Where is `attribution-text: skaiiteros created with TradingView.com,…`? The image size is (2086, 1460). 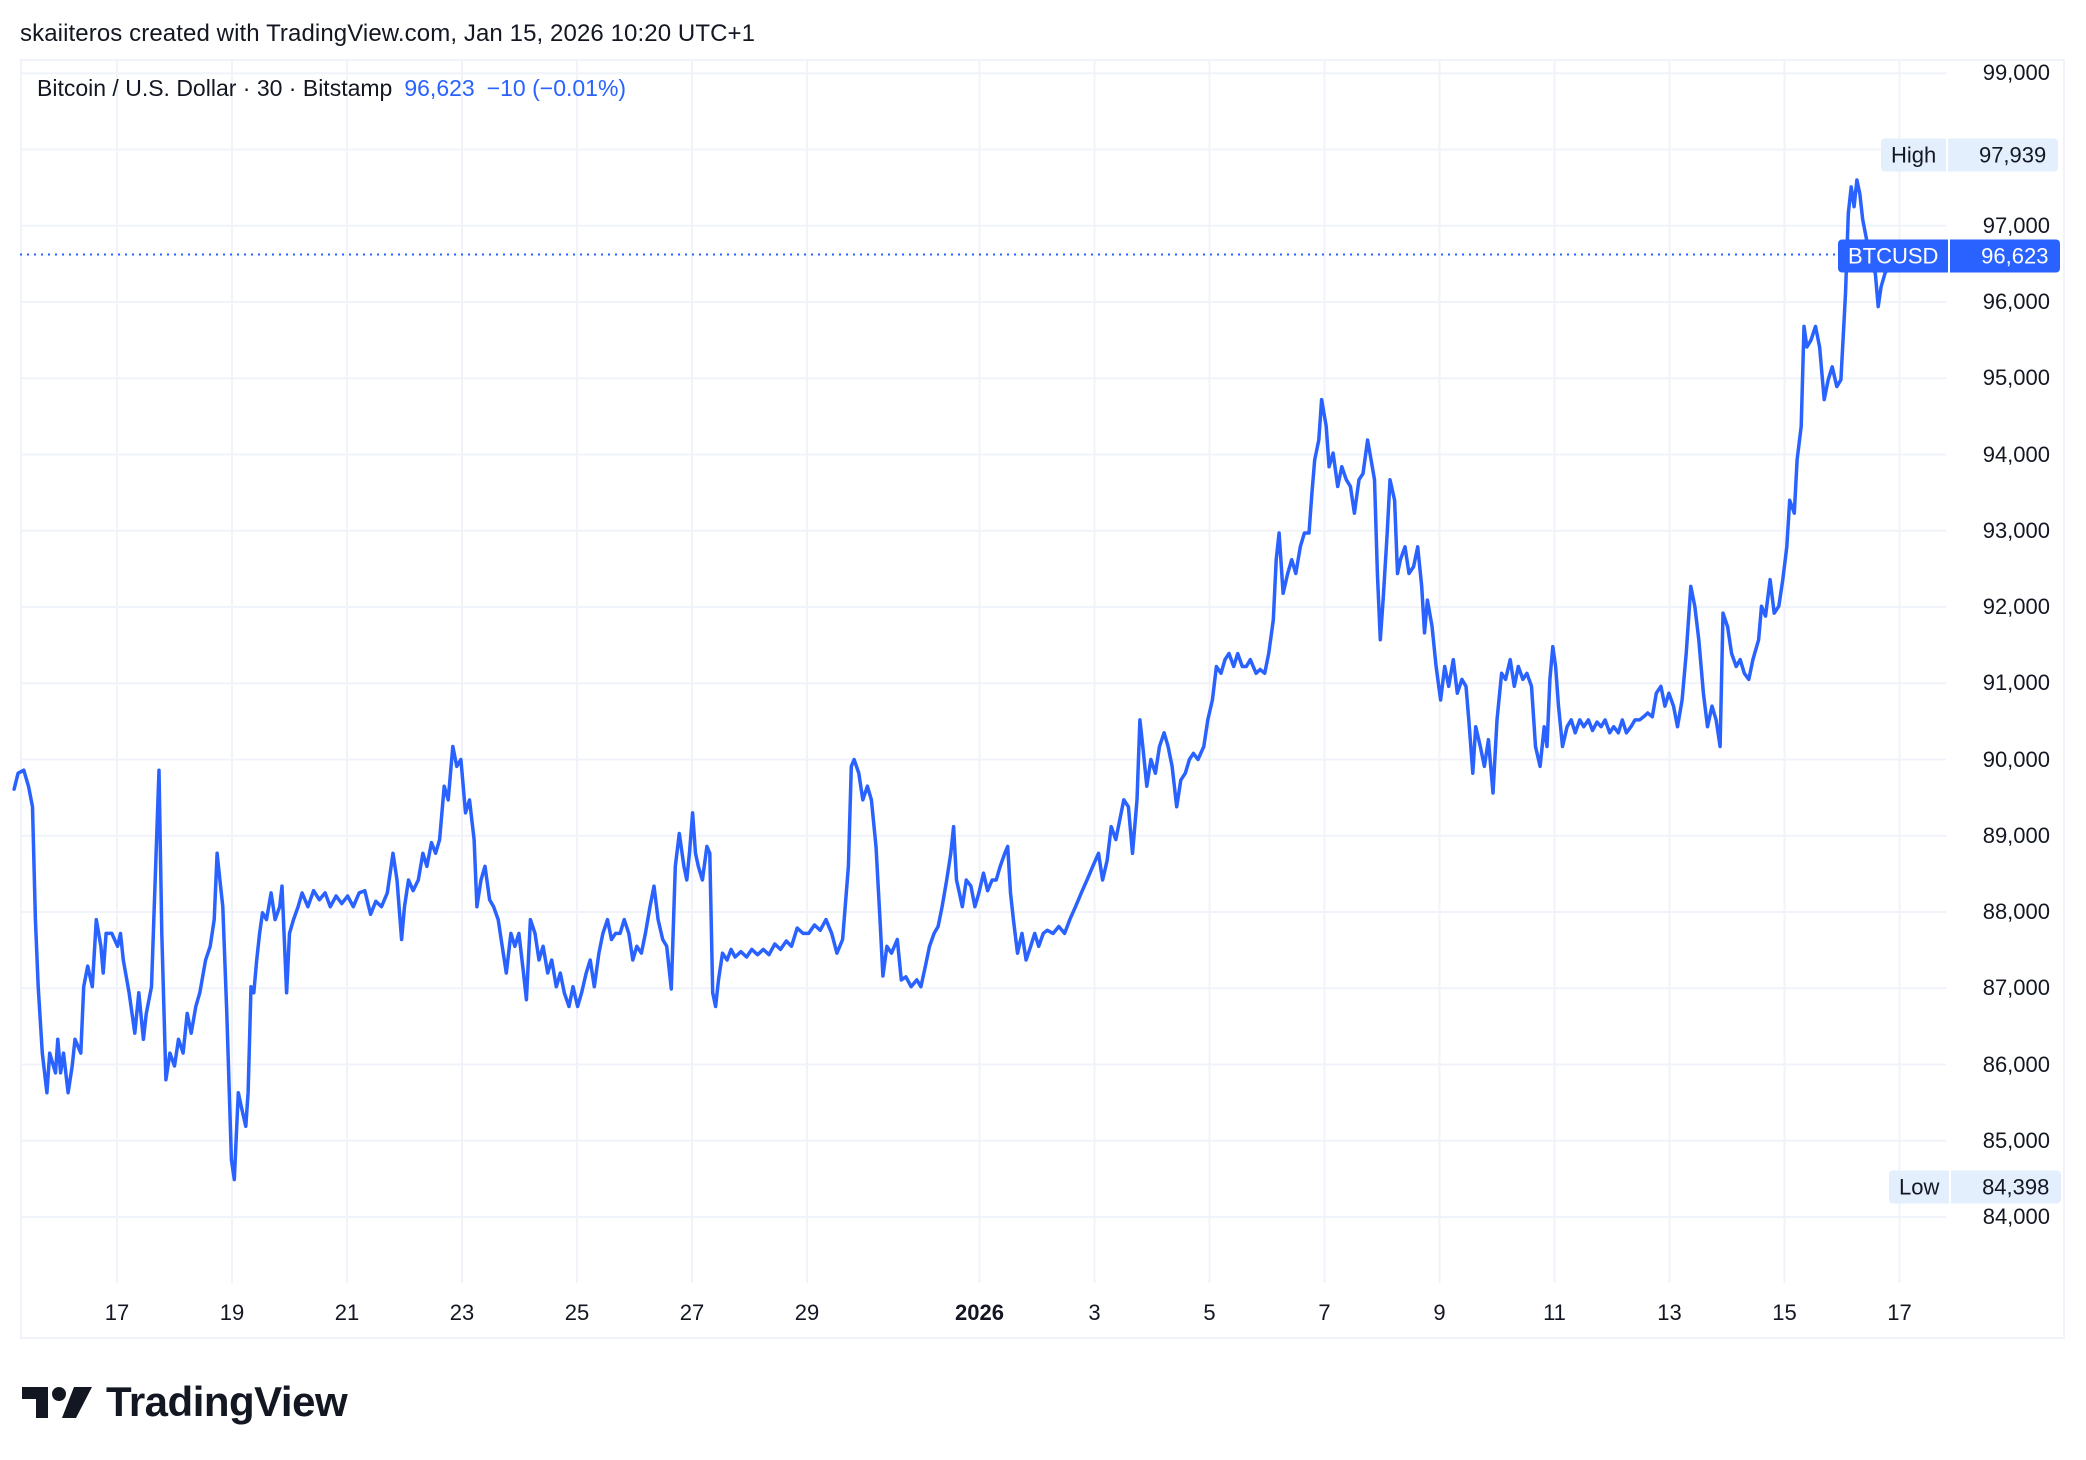 attribution-text: skaiiteros created with TradingView.com,… is located at coordinates (388, 33).